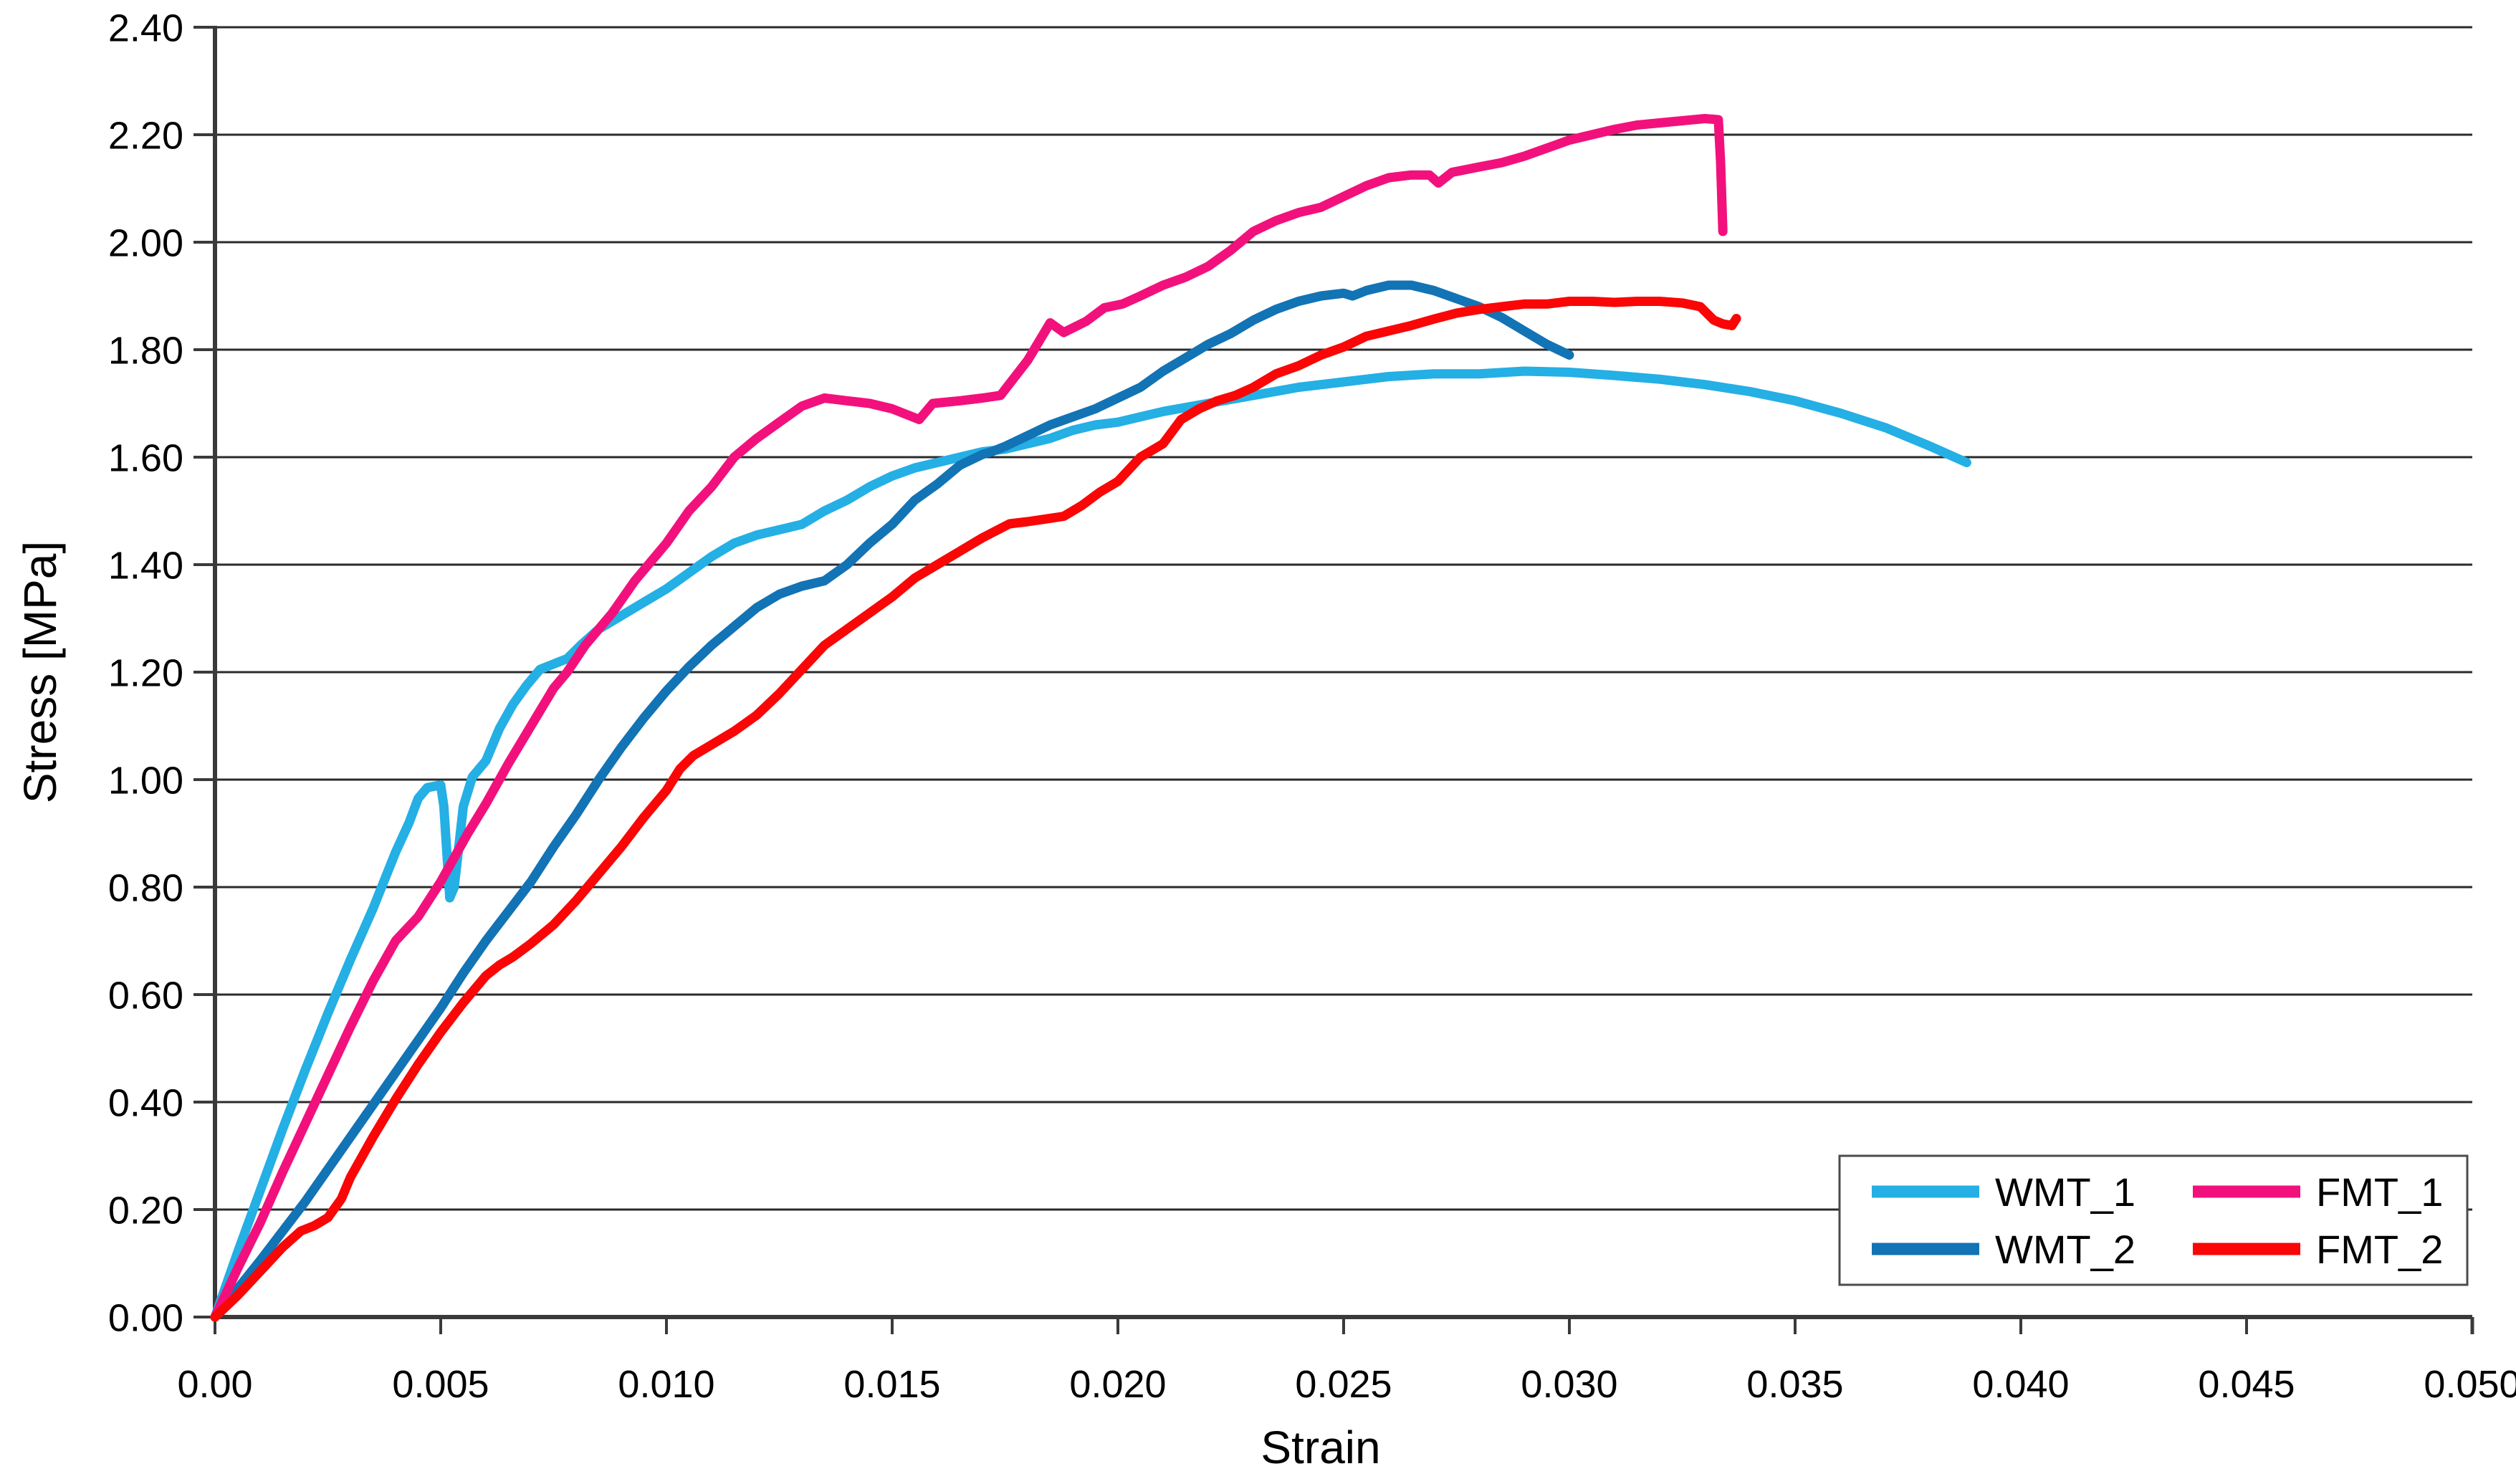  Describe the element at coordinates (1794, 1384) in the screenshot. I see `x-tick-label-0.035: 0.035` at that location.